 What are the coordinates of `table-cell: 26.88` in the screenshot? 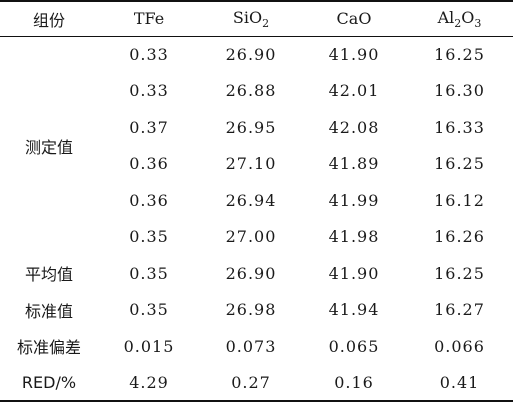 It's located at (251, 91).